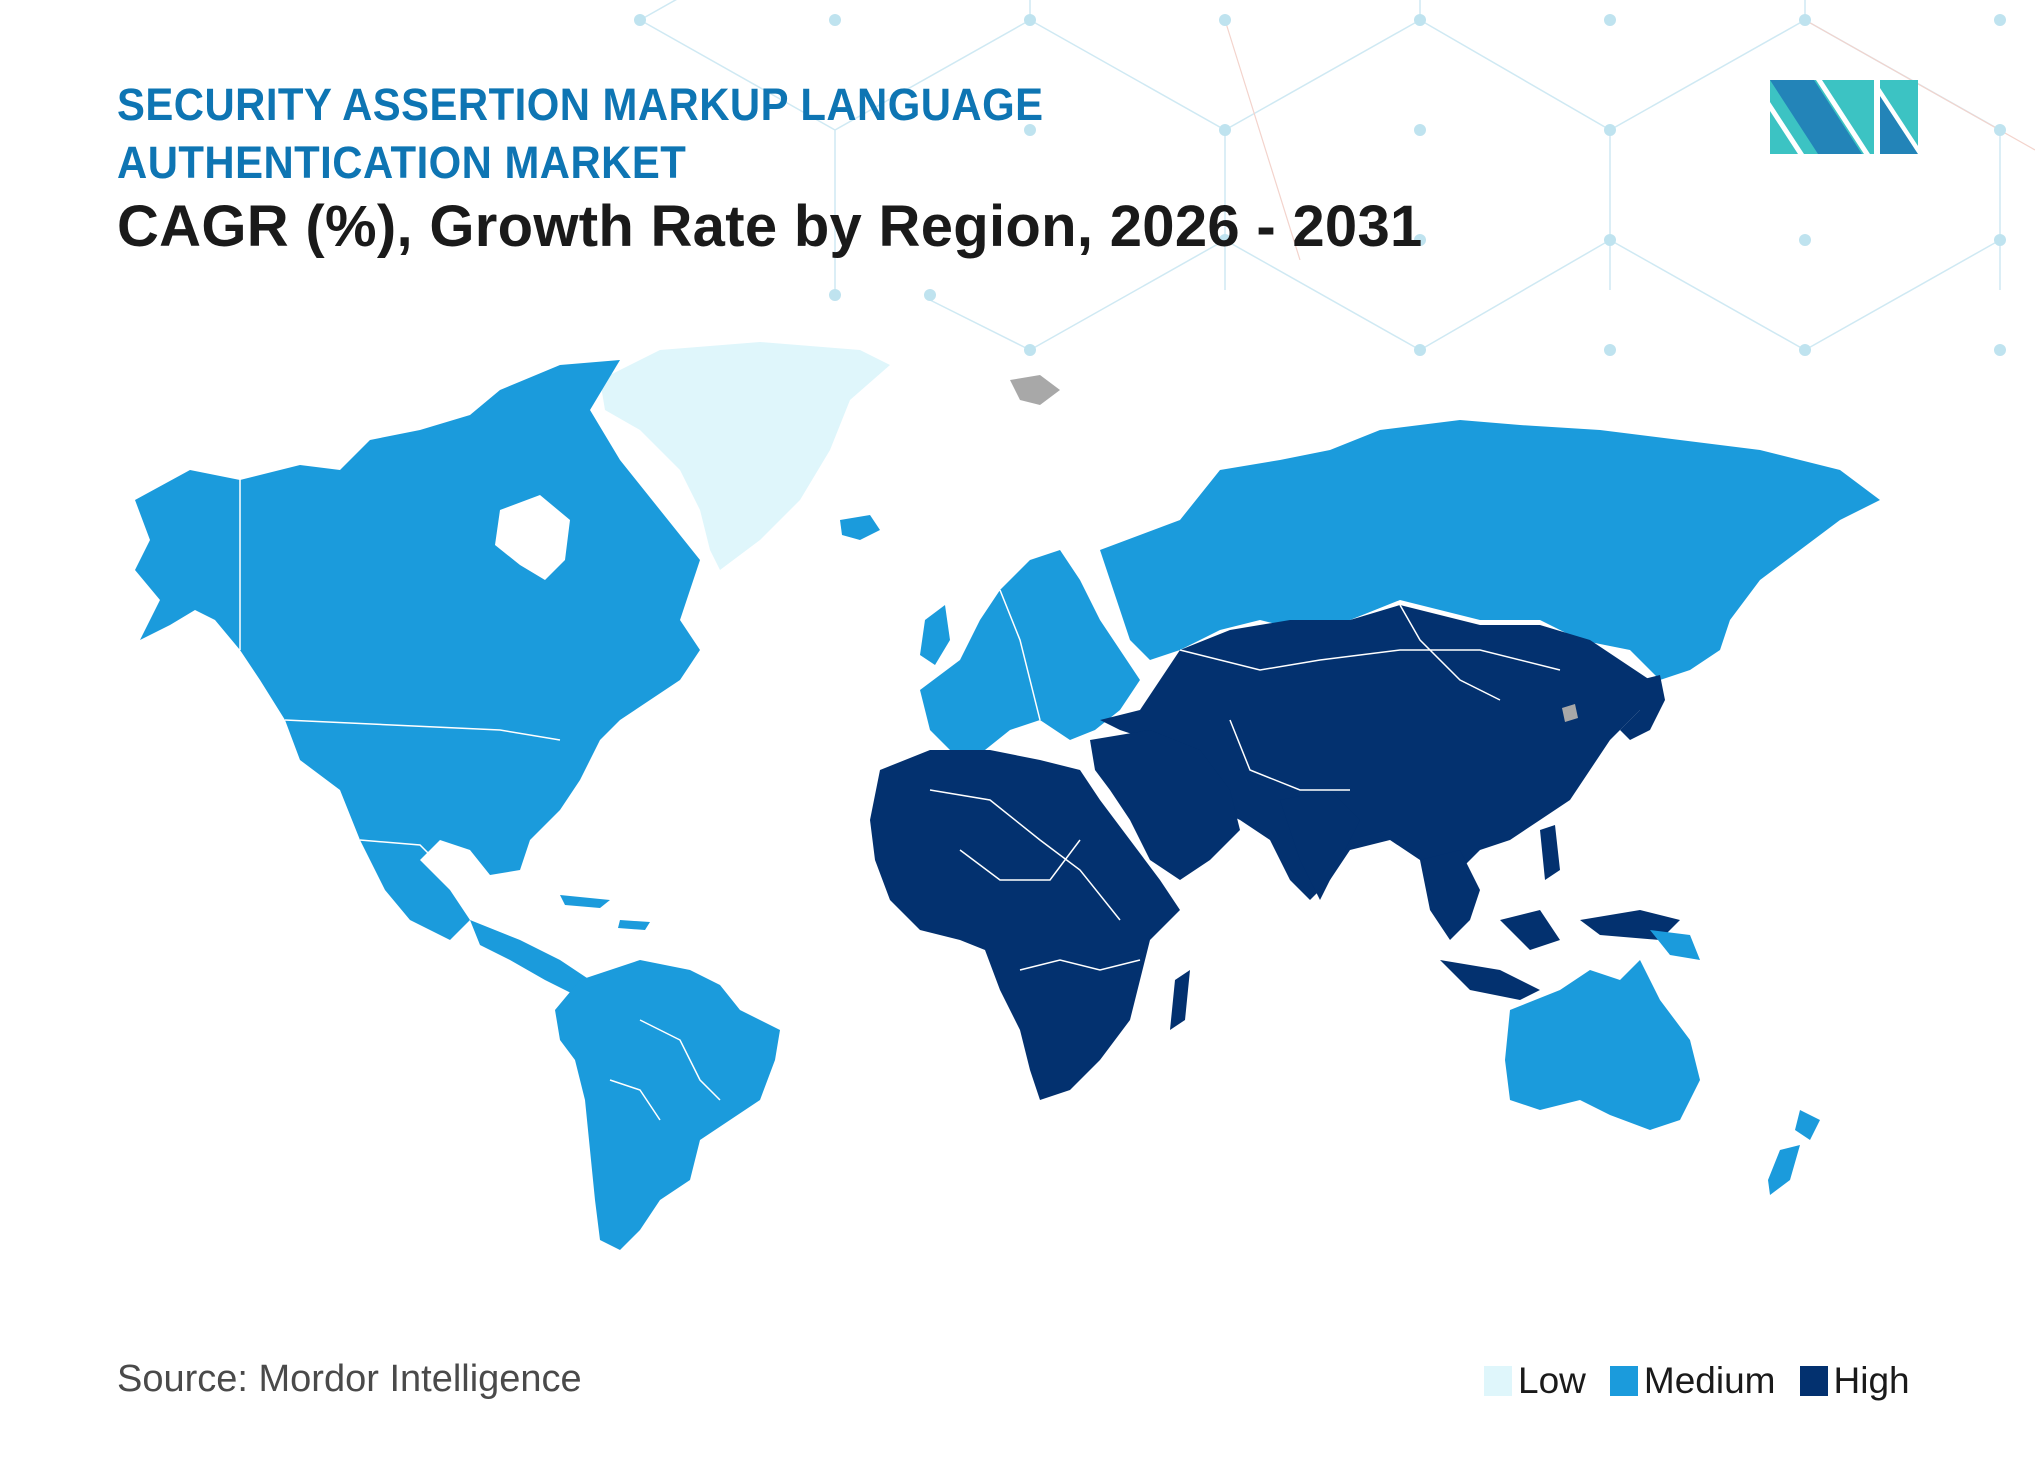  Describe the element at coordinates (1165, 805) in the screenshot. I see `region-middle-east` at that location.